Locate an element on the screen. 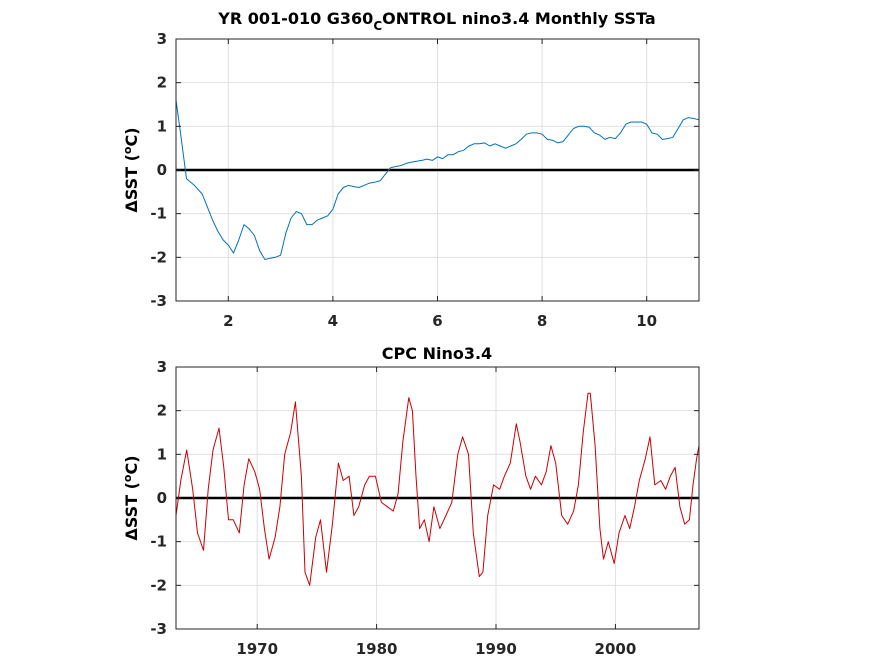 Image resolution: width=875 pixels, height=656 pixels. top-y-axis-label: ΔSST (oC) is located at coordinates (131, 169).